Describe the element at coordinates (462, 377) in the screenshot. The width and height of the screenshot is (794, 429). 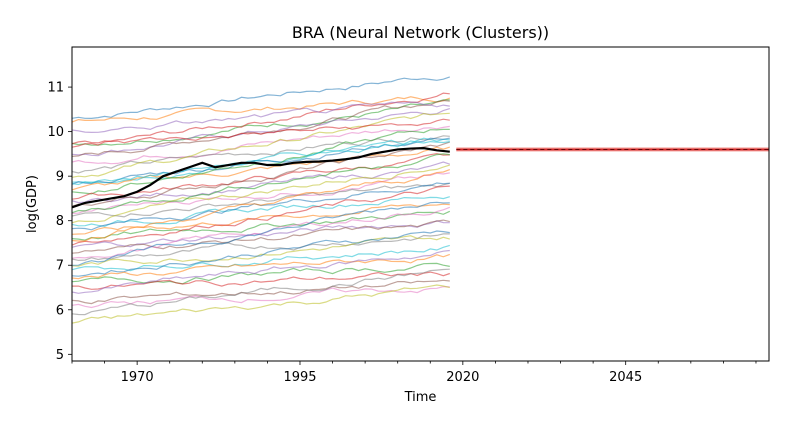
I see `x-tick-label: 2020` at that location.